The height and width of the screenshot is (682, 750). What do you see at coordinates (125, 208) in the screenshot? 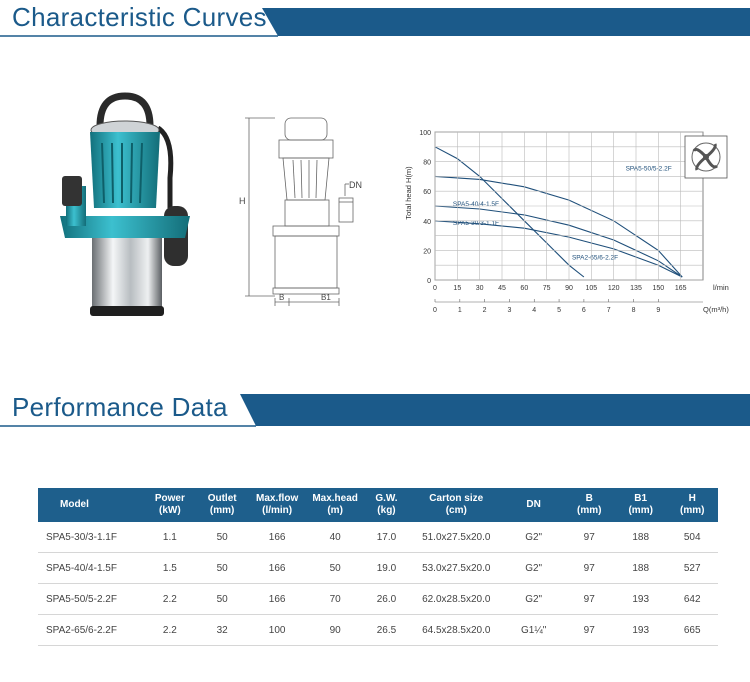
I see `pump-product-image` at bounding box center [125, 208].